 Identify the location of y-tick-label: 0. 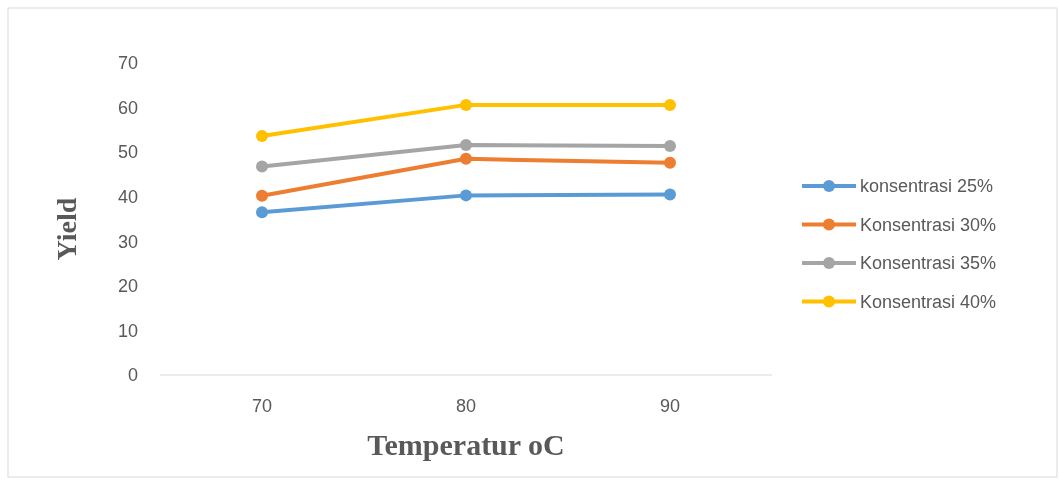
(132, 375).